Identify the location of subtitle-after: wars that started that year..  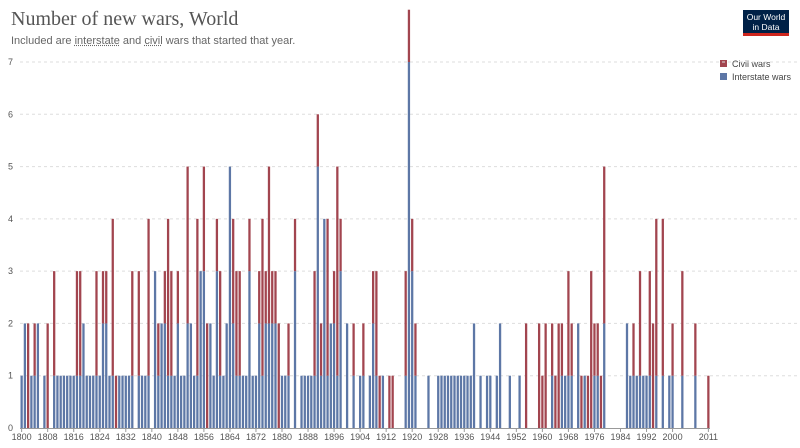
(229, 41).